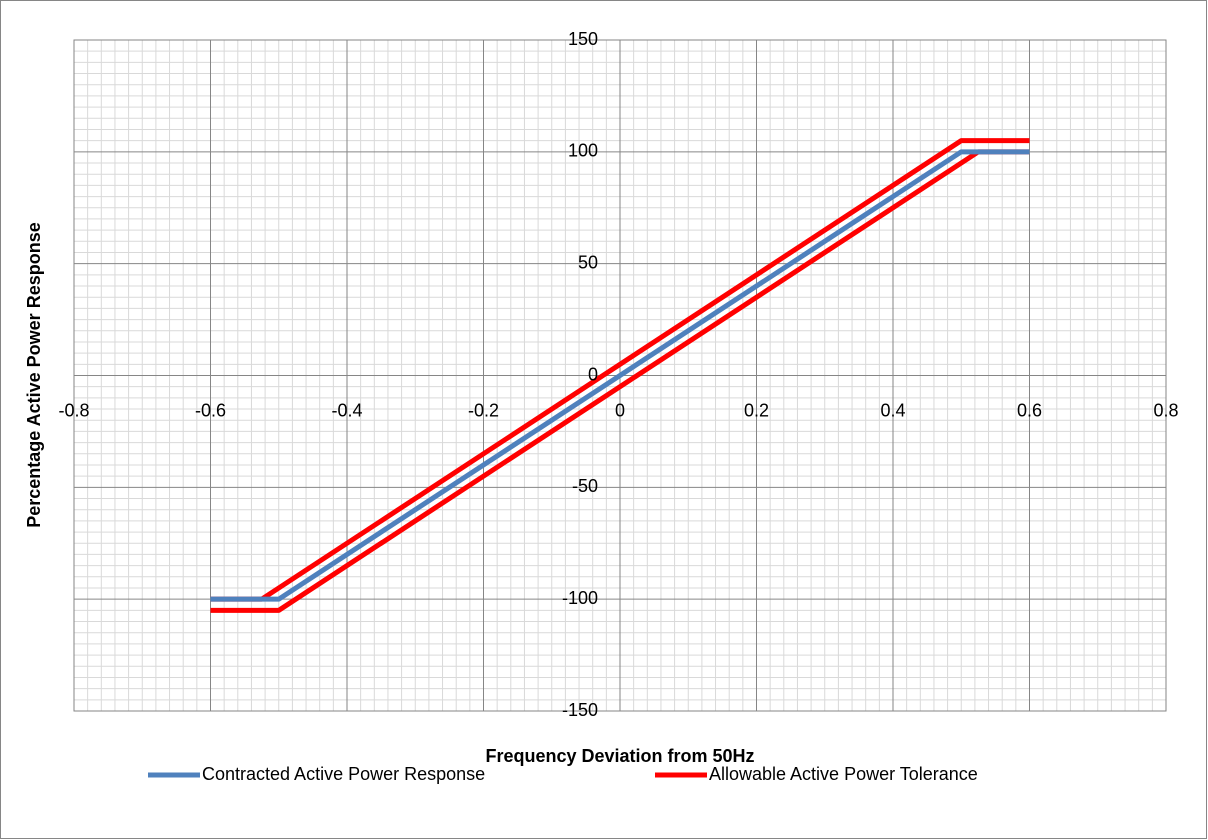 This screenshot has width=1208, height=840. I want to click on x-tick-label: -0.4, so click(346, 410).